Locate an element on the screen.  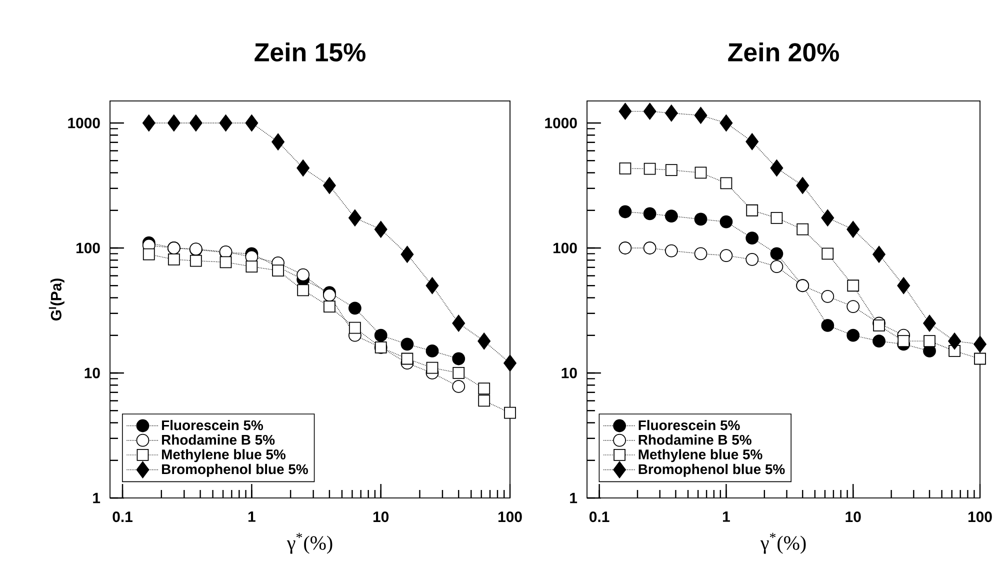
chart-title: Zein 15% is located at coordinates (310, 52).